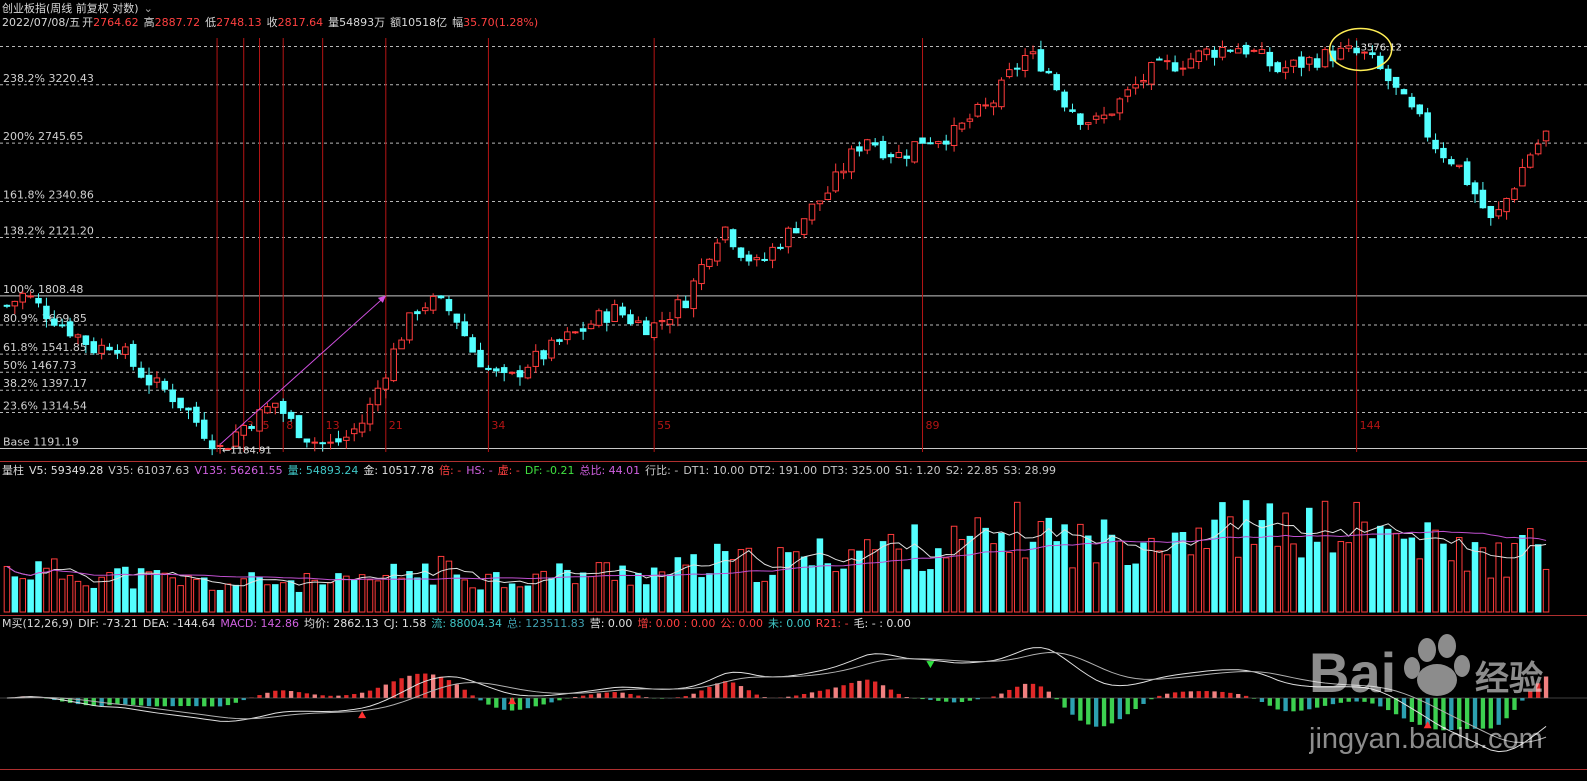 Image resolution: width=1587 pixels, height=781 pixels. Describe the element at coordinates (38, 623) in the screenshot. I see `macd-pane-title: M买(12,26,9)` at that location.